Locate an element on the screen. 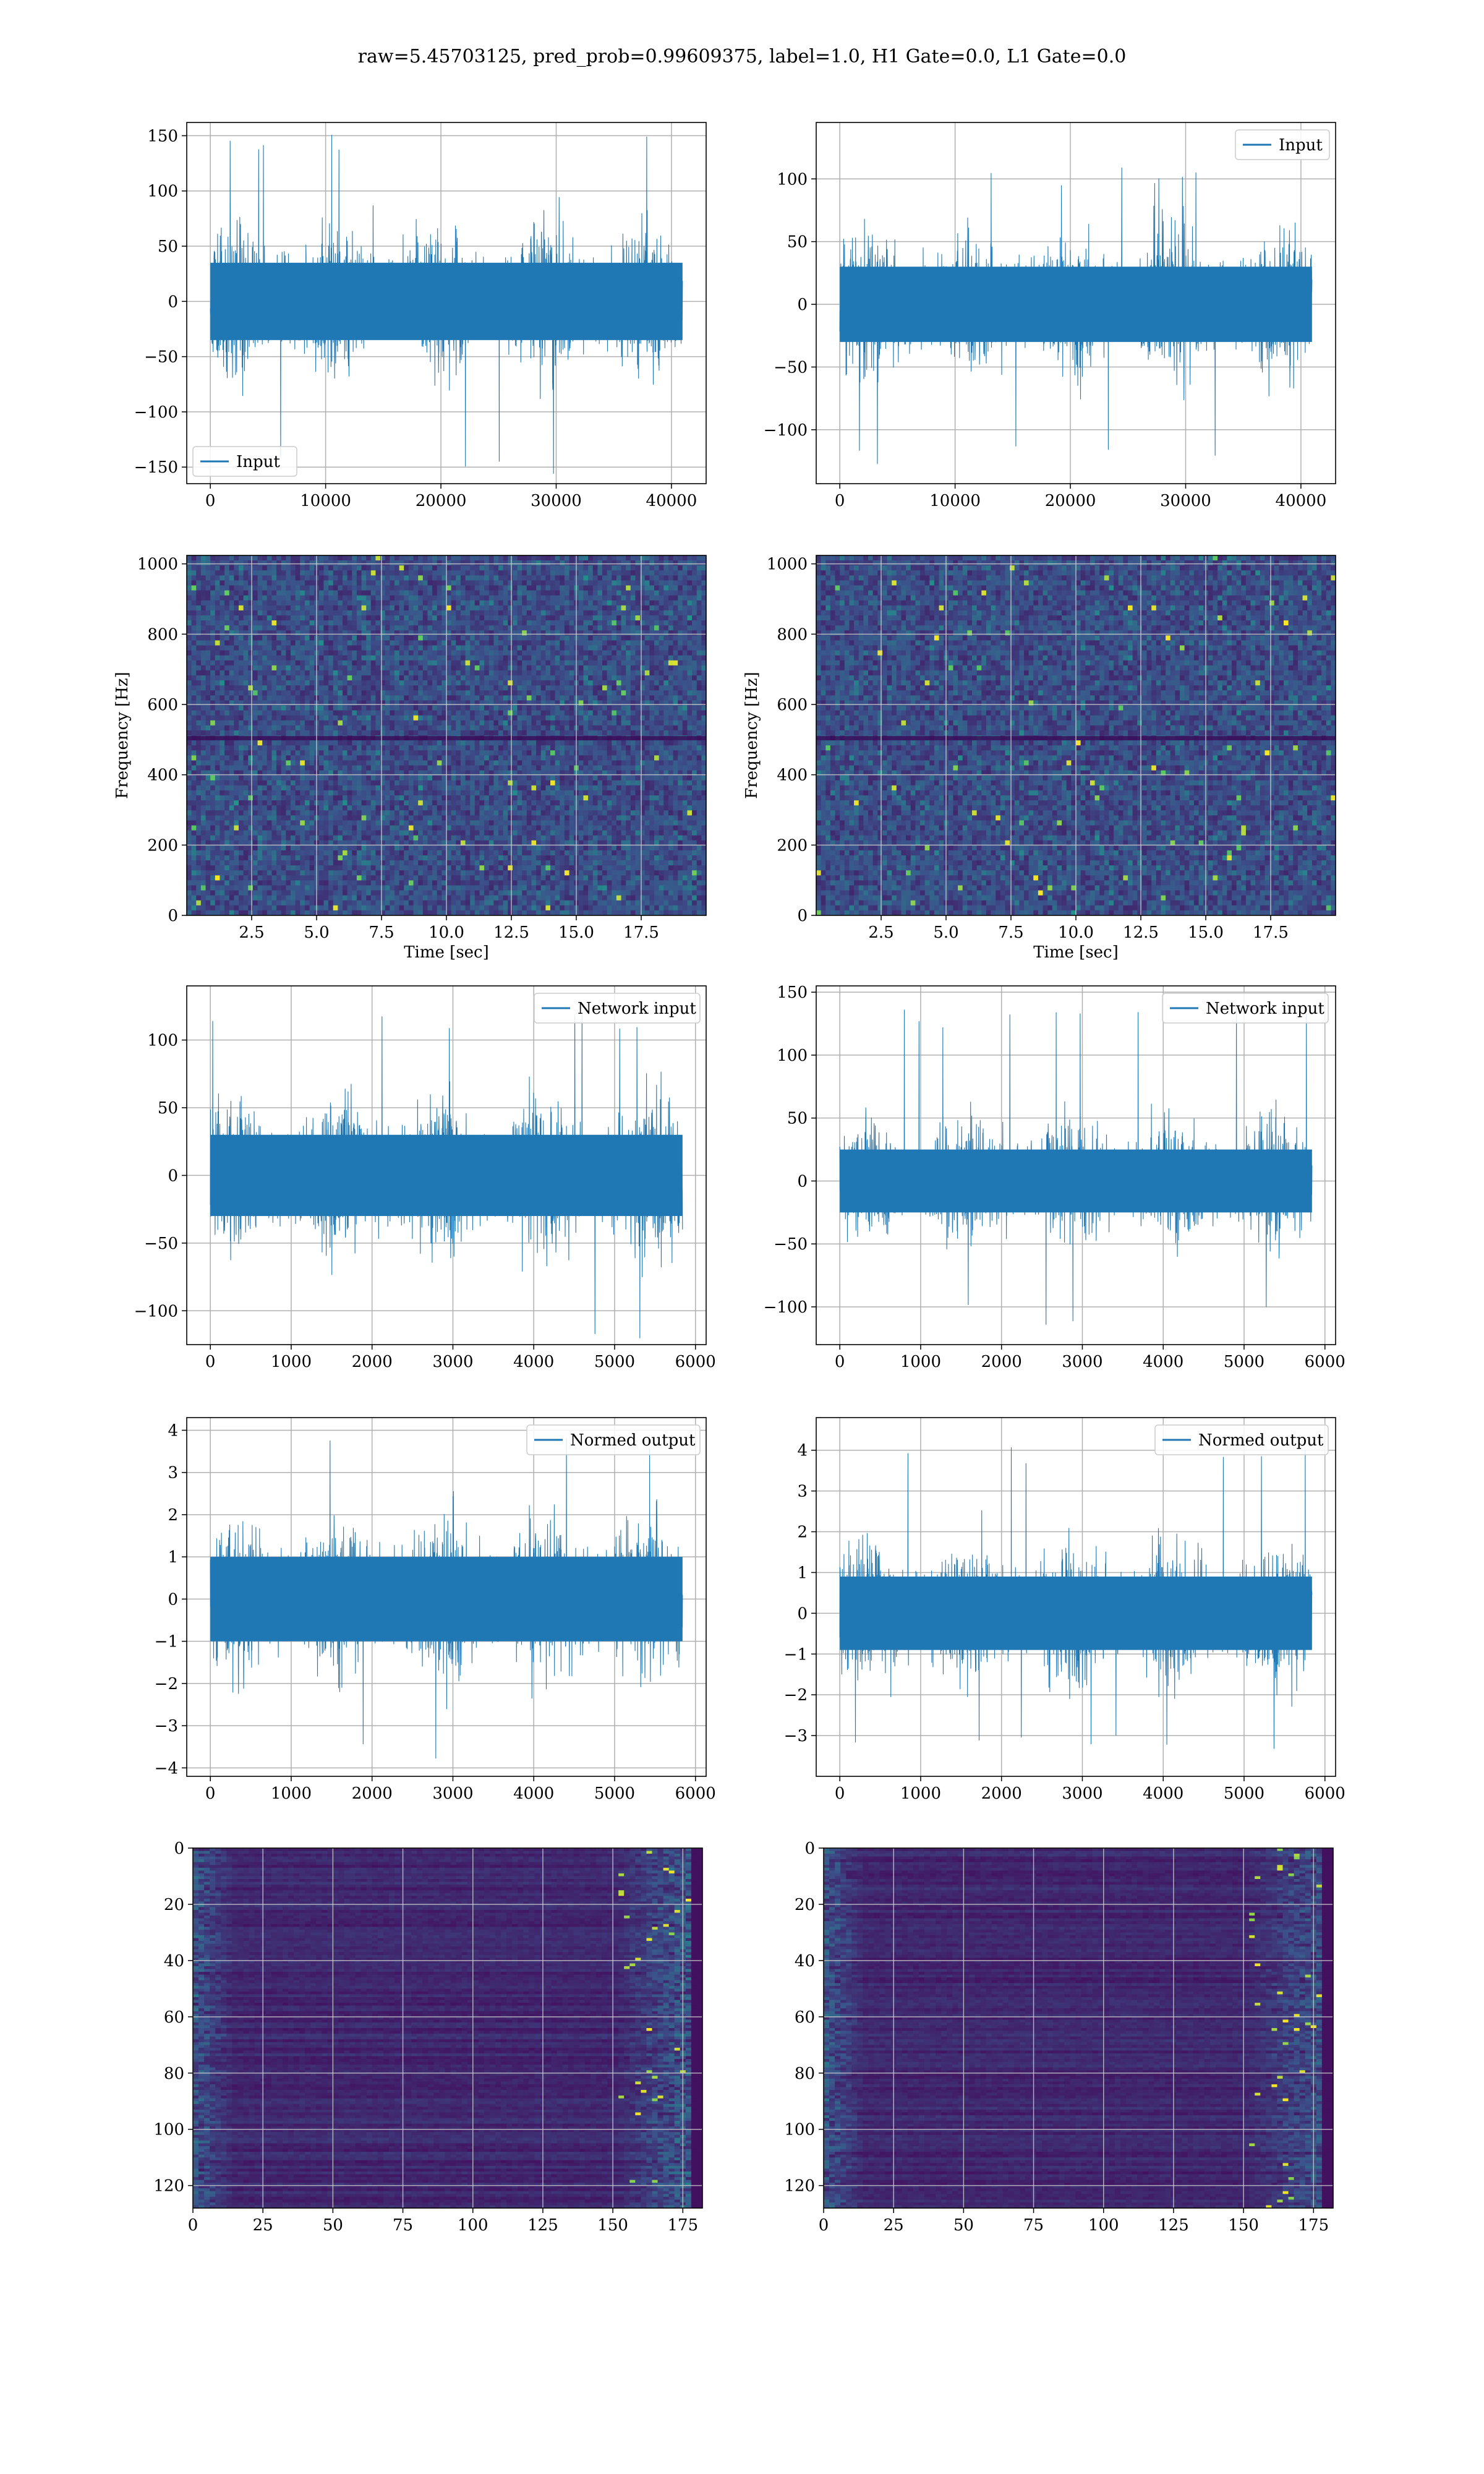  x-tick-label: 7.5 is located at coordinates (381, 932).